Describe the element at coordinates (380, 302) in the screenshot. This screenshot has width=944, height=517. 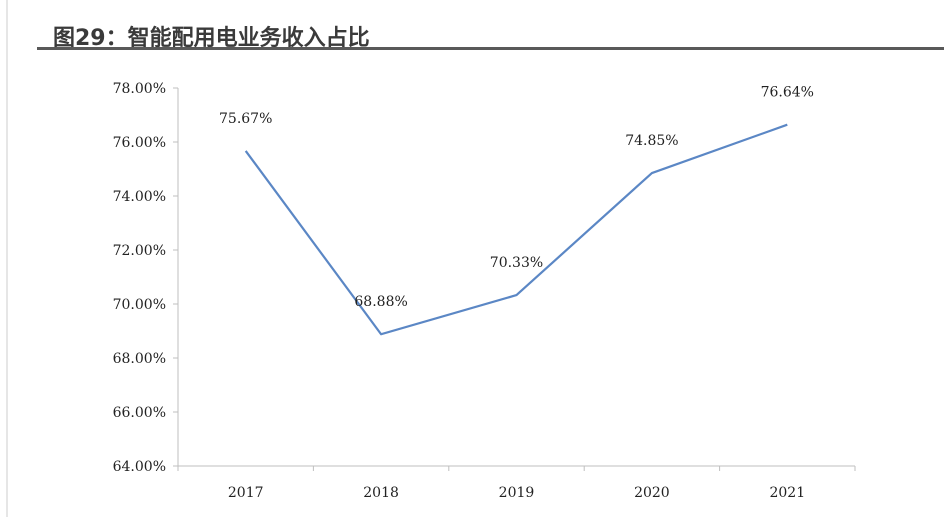
I see `data-label: 68.88%` at that location.